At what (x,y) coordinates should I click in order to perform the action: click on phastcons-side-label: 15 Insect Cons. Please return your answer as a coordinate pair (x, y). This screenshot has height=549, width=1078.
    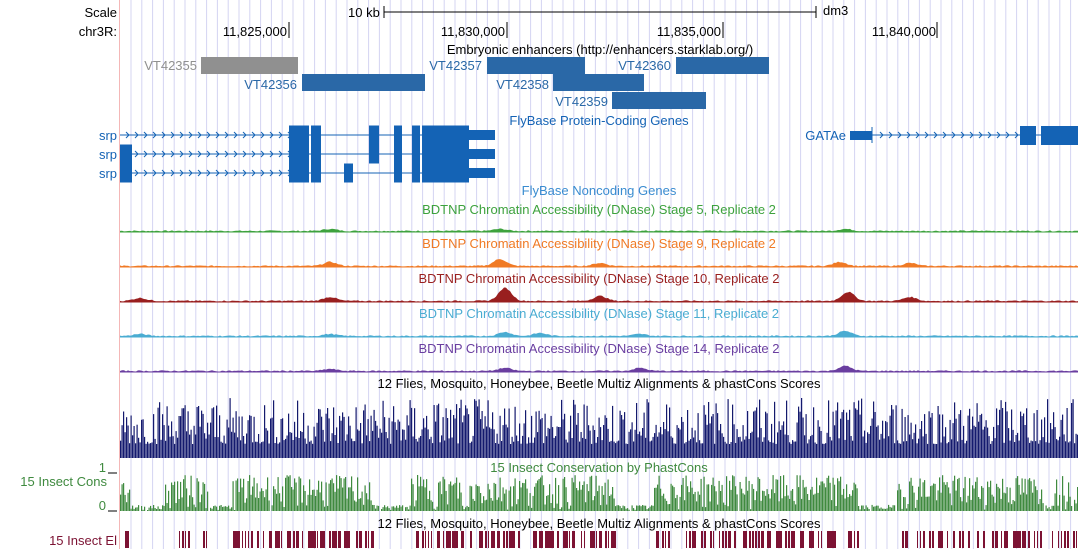
    Looking at the image, I should click on (63, 481).